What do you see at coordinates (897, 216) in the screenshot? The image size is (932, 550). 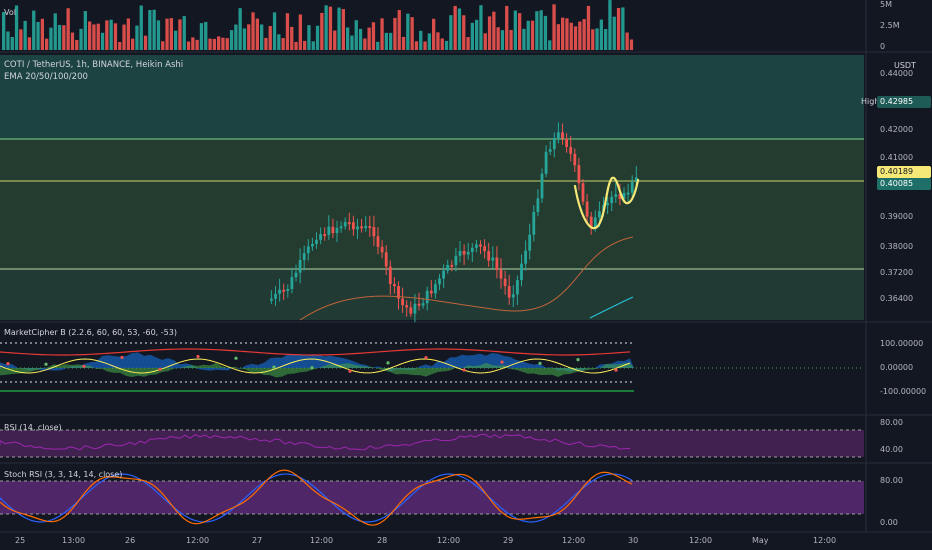 I see `price-tick: 0.39000` at bounding box center [897, 216].